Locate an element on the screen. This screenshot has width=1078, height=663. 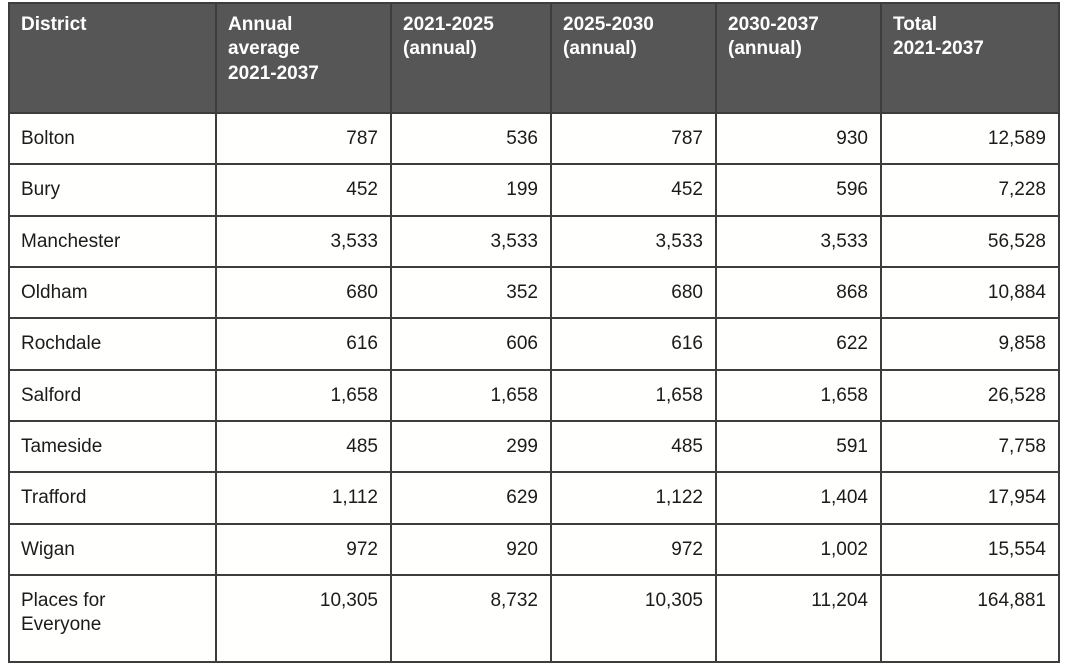
district-cell: Salford is located at coordinates (112, 395).